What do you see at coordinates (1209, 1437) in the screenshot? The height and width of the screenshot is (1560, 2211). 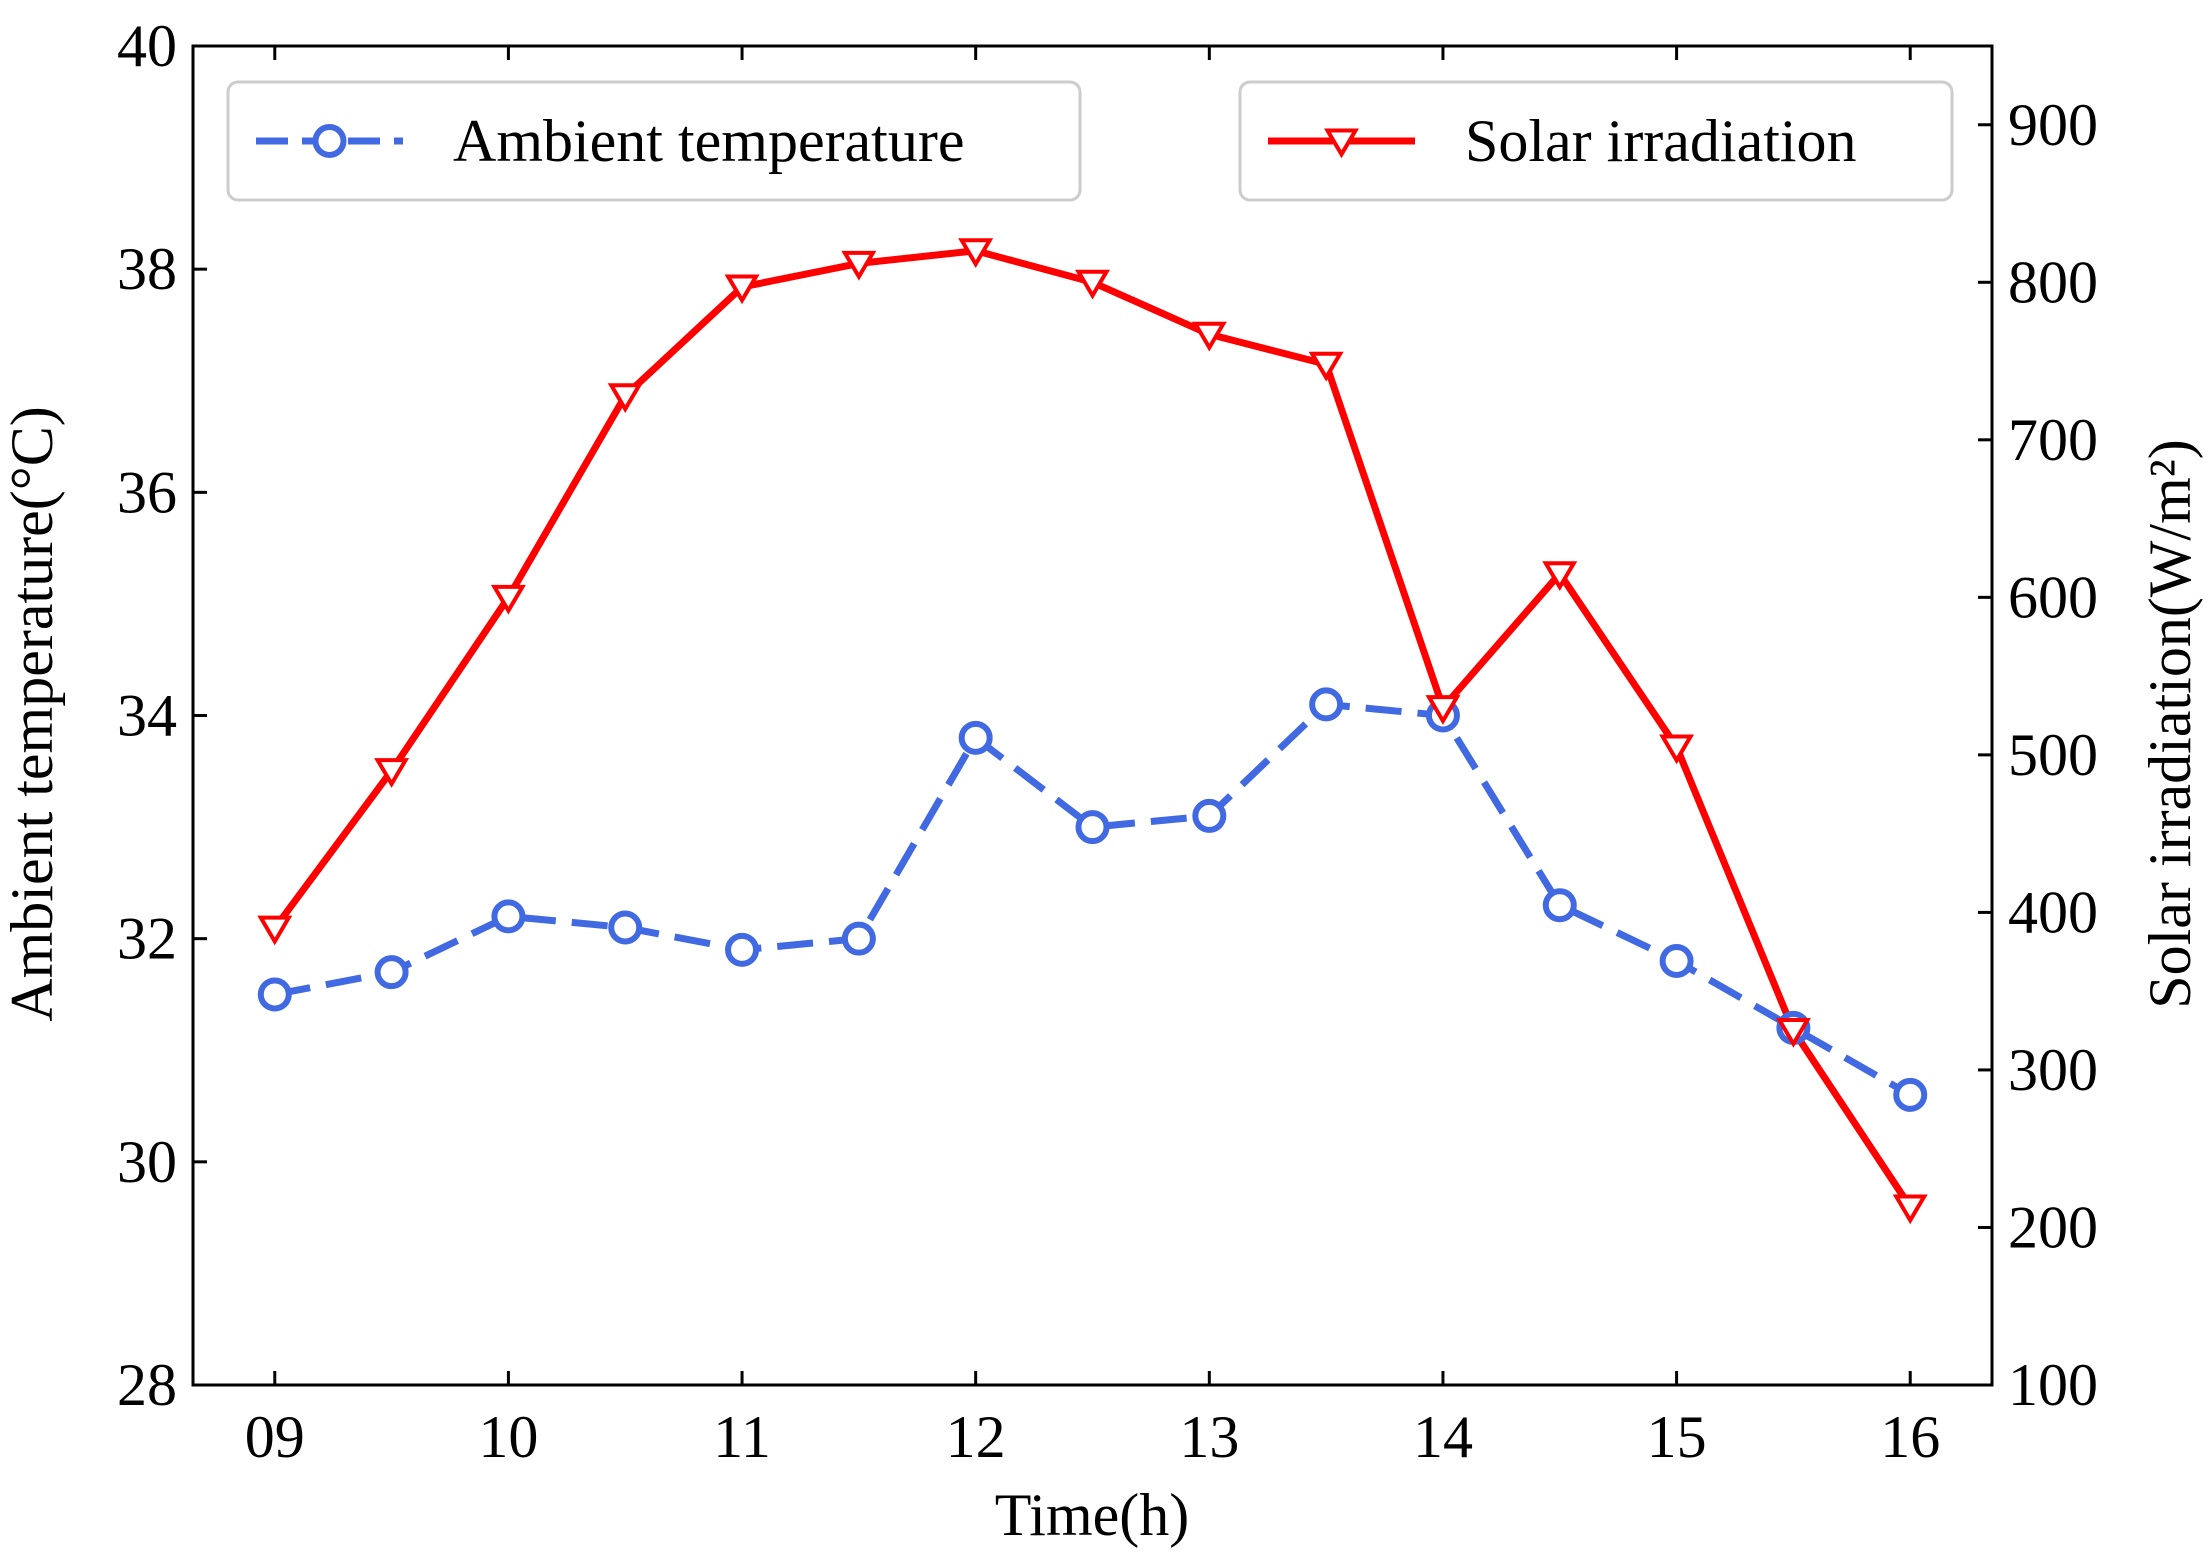 I see `x-tick-label: 13` at bounding box center [1209, 1437].